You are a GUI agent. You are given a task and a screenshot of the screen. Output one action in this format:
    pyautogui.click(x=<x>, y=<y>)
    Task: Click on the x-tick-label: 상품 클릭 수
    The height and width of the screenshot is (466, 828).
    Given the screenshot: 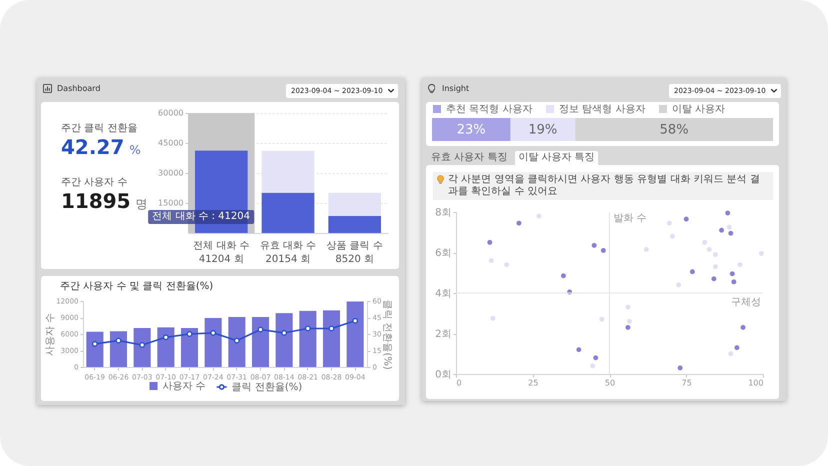 What is the action you would take?
    pyautogui.click(x=354, y=246)
    